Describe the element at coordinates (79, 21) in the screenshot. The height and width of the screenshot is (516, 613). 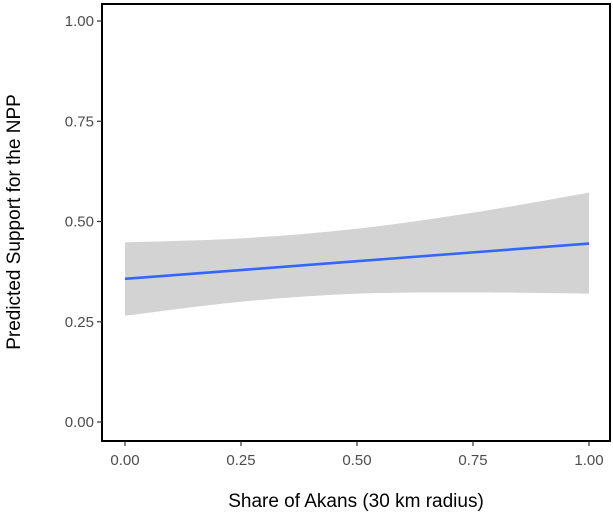
I see `y-tick-label-4: 1.00` at that location.